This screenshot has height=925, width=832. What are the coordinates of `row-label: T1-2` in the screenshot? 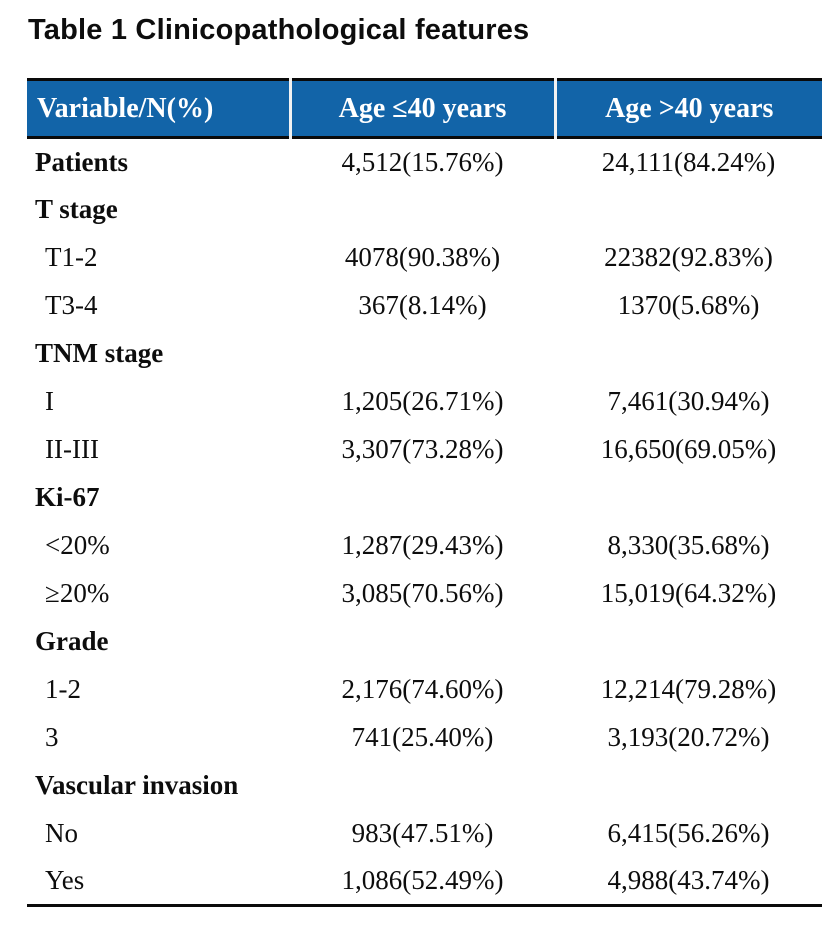 It's located at (71, 257).